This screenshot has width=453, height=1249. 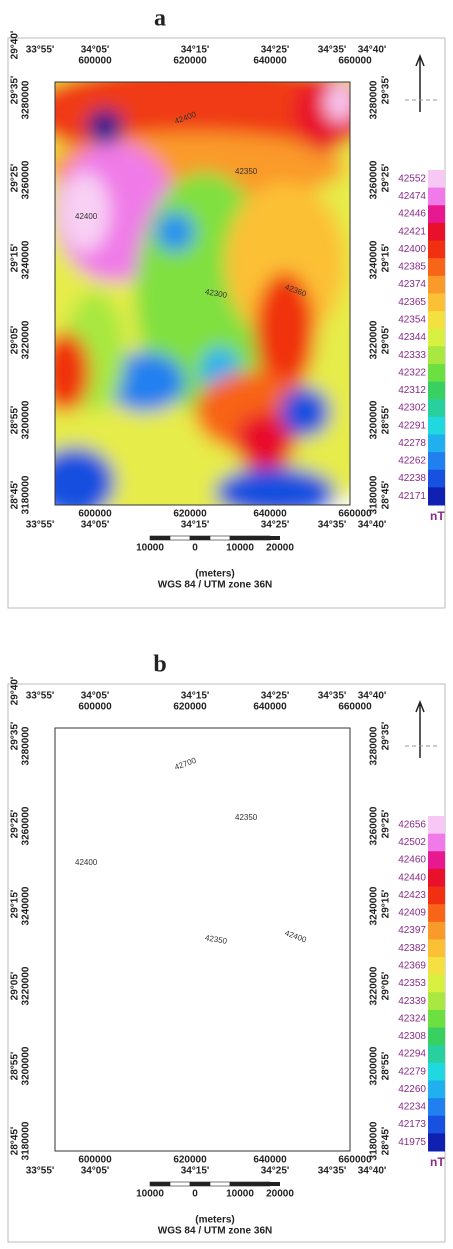 What do you see at coordinates (15, 258) in the screenshot?
I see `left-latitude: 29°15'` at bounding box center [15, 258].